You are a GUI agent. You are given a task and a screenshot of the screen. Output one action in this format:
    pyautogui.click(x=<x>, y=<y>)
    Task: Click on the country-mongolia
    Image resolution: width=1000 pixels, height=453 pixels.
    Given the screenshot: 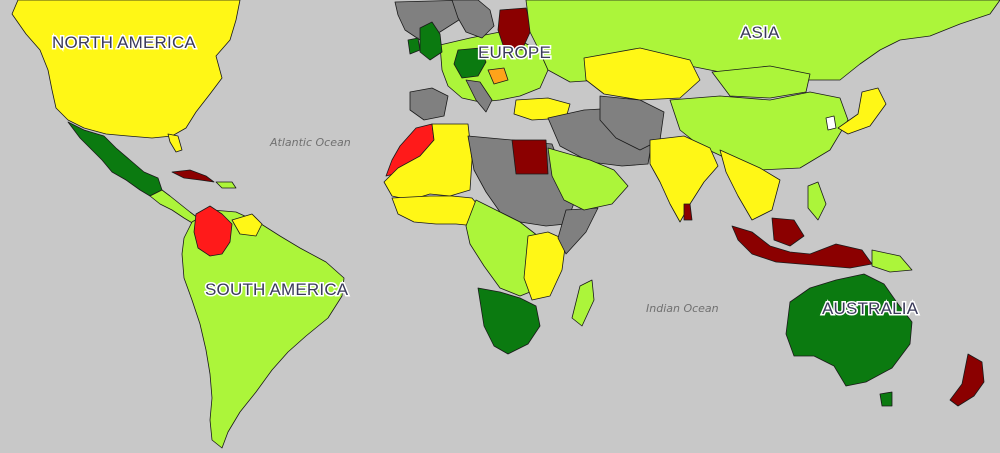 What is the action you would take?
    pyautogui.click(x=761, y=82)
    